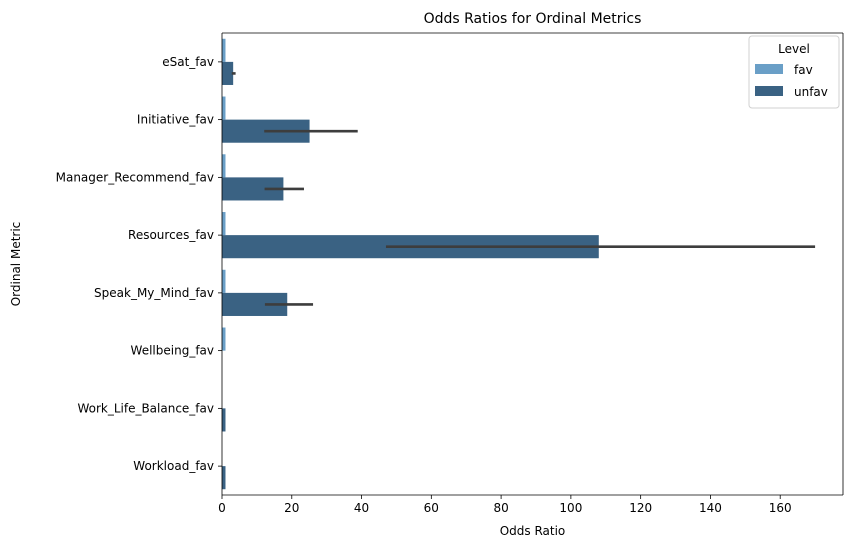 The width and height of the screenshot is (853, 547). Describe the element at coordinates (172, 351) in the screenshot. I see `y-tick-label-Wellbeing_fav: Wellbeing_fav` at that location.